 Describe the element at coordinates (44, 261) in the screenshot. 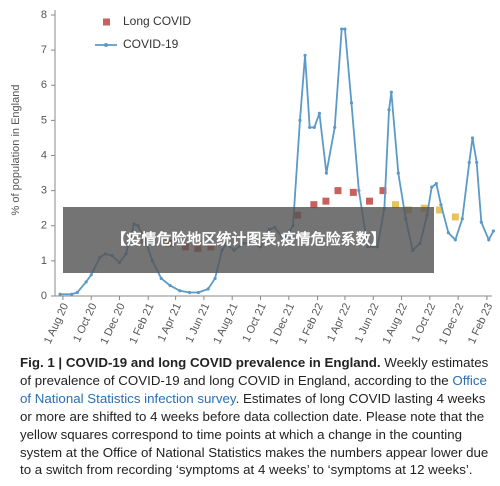

I see `y-tick-label: 1` at that location.